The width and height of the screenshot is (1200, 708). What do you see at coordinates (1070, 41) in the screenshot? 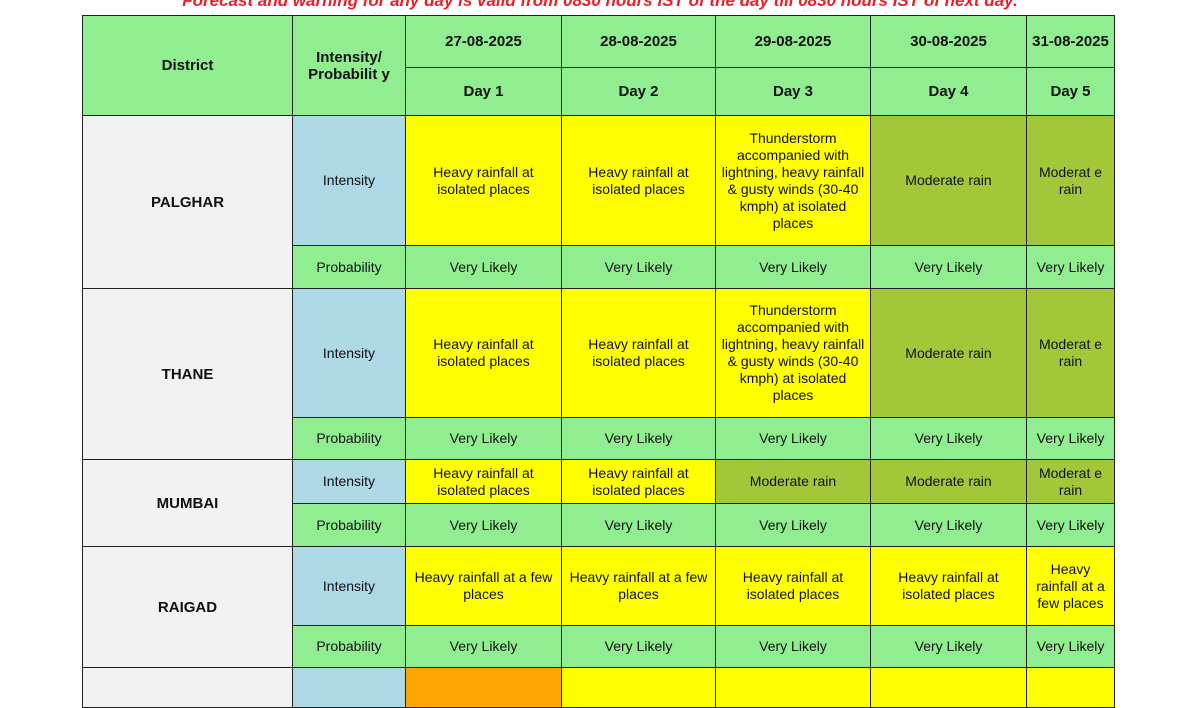
I see `date-header: 31-08-2025` at bounding box center [1070, 41].